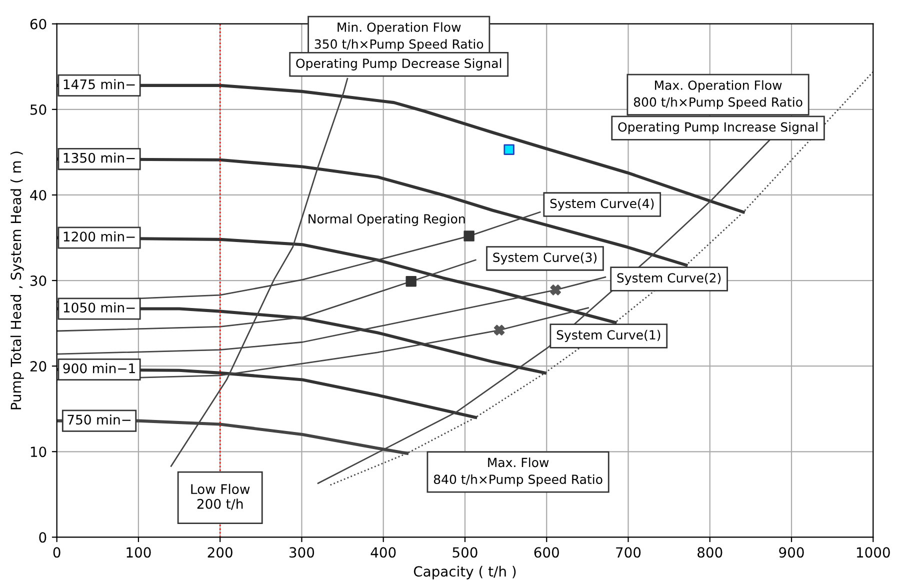 The height and width of the screenshot is (582, 902). What do you see at coordinates (399, 64) in the screenshot?
I see `annotation: Operating Pump Decrease Signal` at bounding box center [399, 64].